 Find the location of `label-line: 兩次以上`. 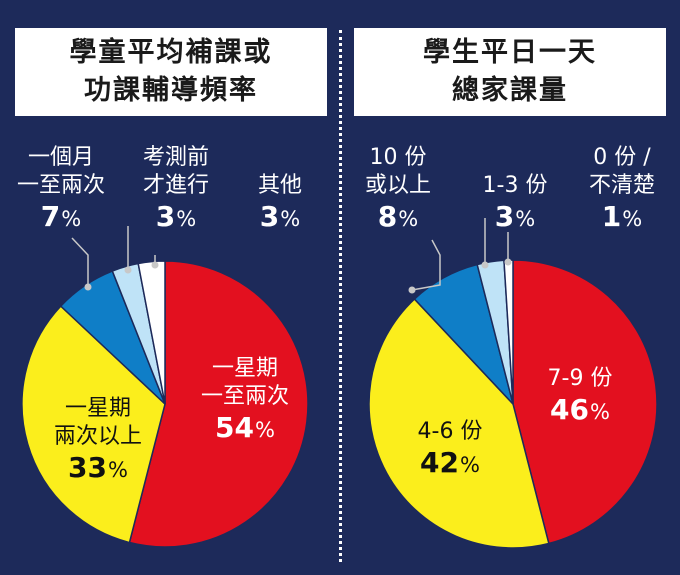

label-line: 兩次以上 is located at coordinates (97, 436).